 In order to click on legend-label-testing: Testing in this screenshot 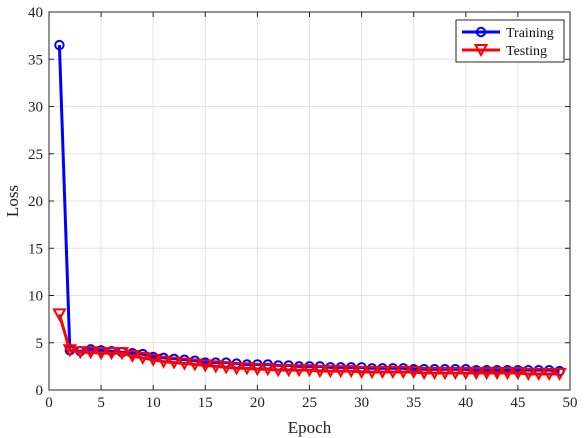, I will do `click(526, 51)`.